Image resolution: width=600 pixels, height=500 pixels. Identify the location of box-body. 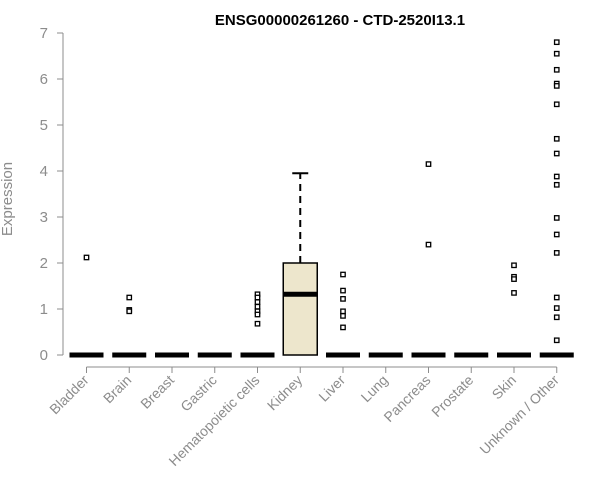
(300, 309).